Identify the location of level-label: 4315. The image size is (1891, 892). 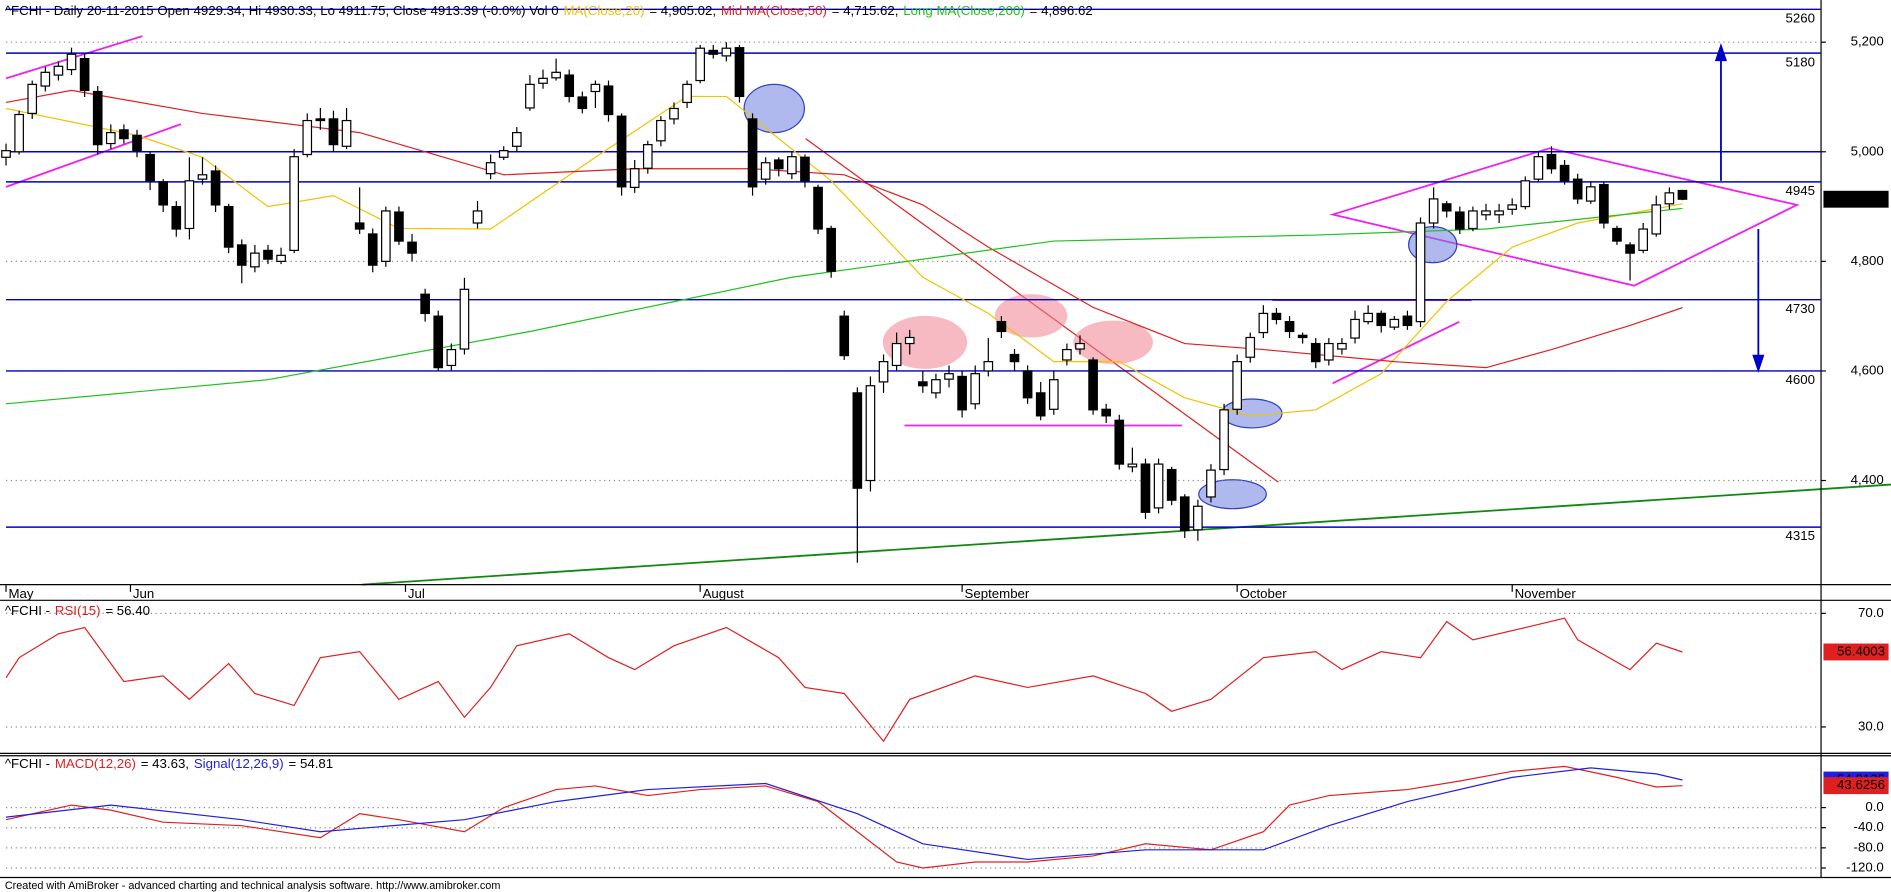
(1800, 535).